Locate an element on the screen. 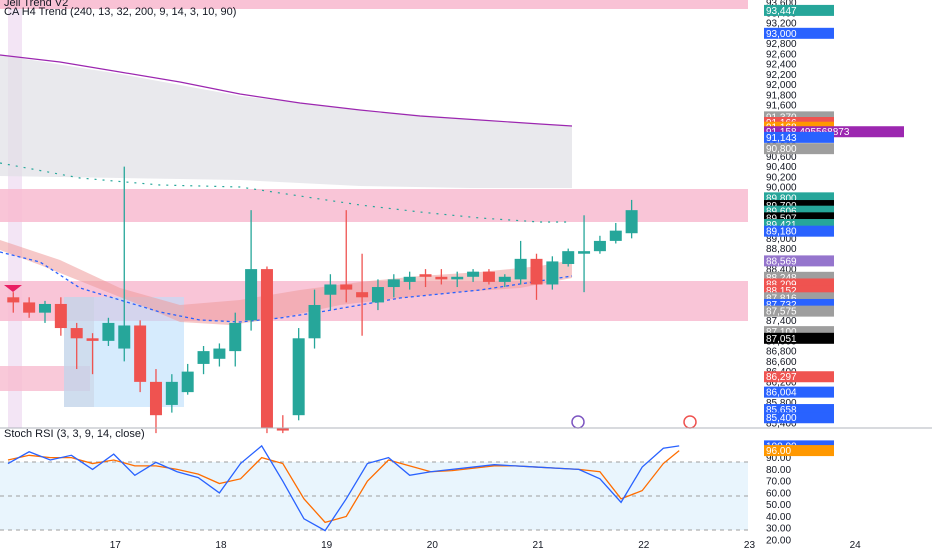 Image resolution: width=932 pixels, height=550 pixels. price-tick-label: 86,600 is located at coordinates (781, 362).